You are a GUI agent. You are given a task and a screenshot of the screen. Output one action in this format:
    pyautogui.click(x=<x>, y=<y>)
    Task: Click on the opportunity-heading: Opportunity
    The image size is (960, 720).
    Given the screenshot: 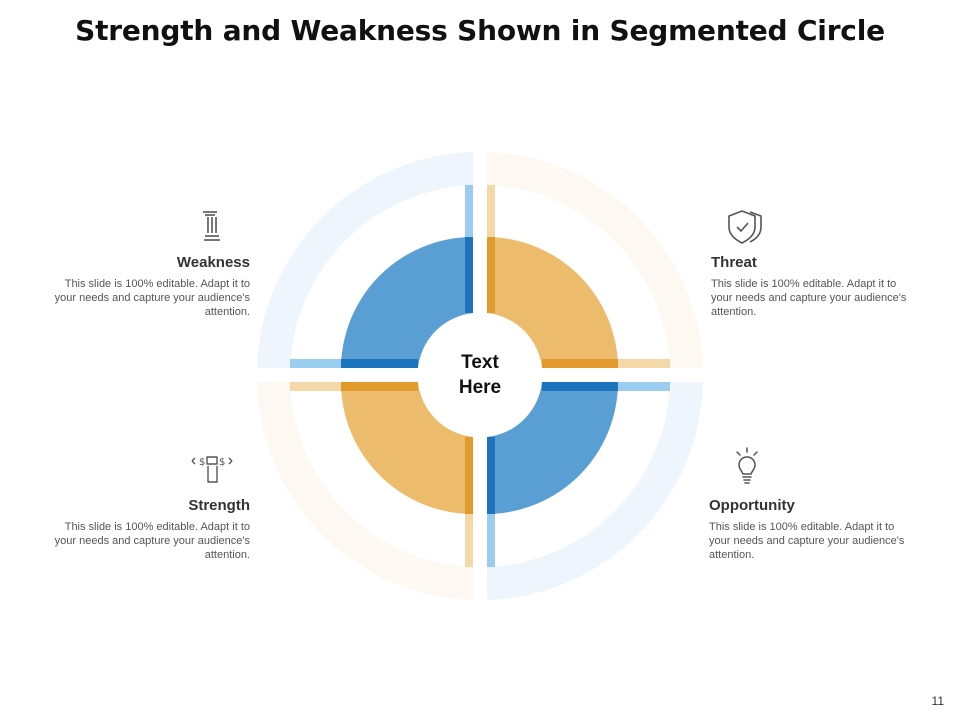 What is the action you would take?
    pyautogui.click(x=752, y=505)
    